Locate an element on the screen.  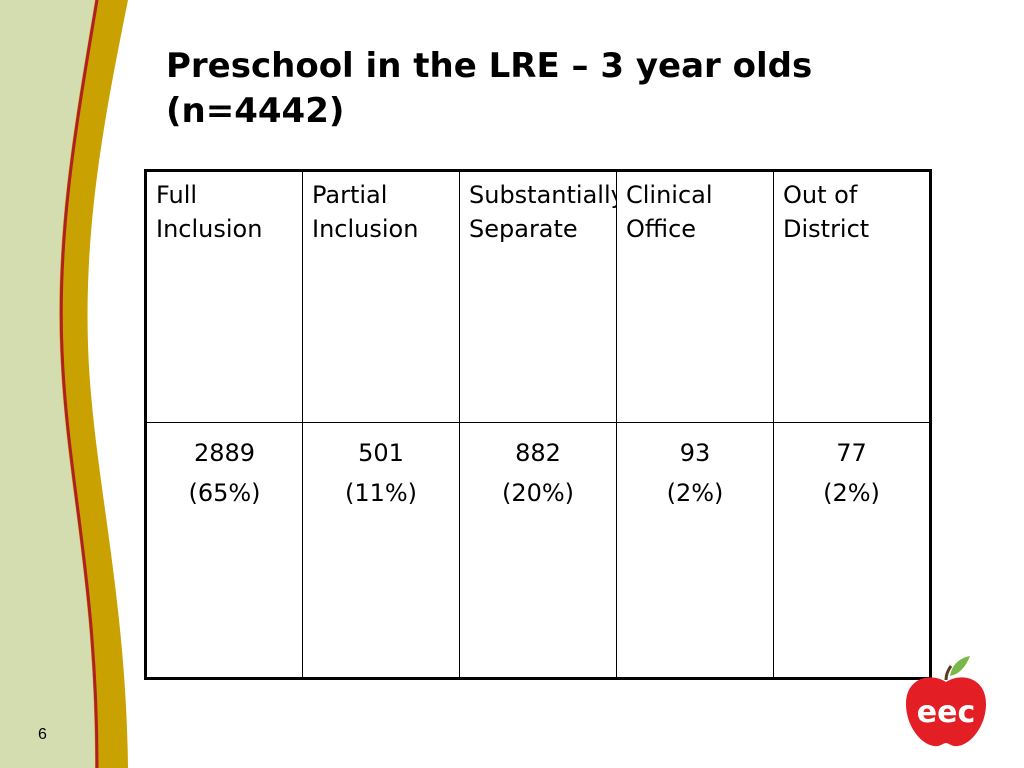
header-full-inclusion: Full Inclusion is located at coordinates (224, 296).